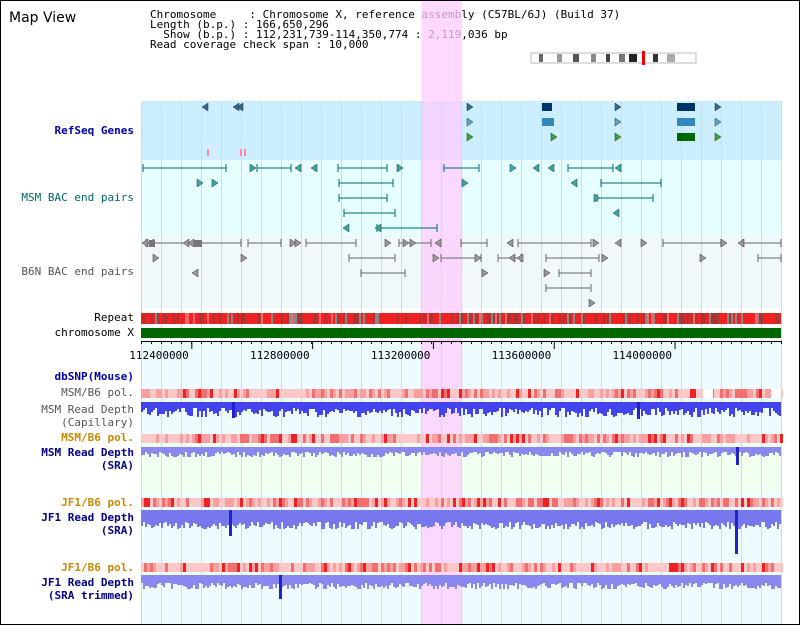 This screenshot has height=625, width=800. What do you see at coordinates (94, 376) in the screenshot?
I see `track-label-dbsnp: dbSNP(Mouse)` at bounding box center [94, 376].